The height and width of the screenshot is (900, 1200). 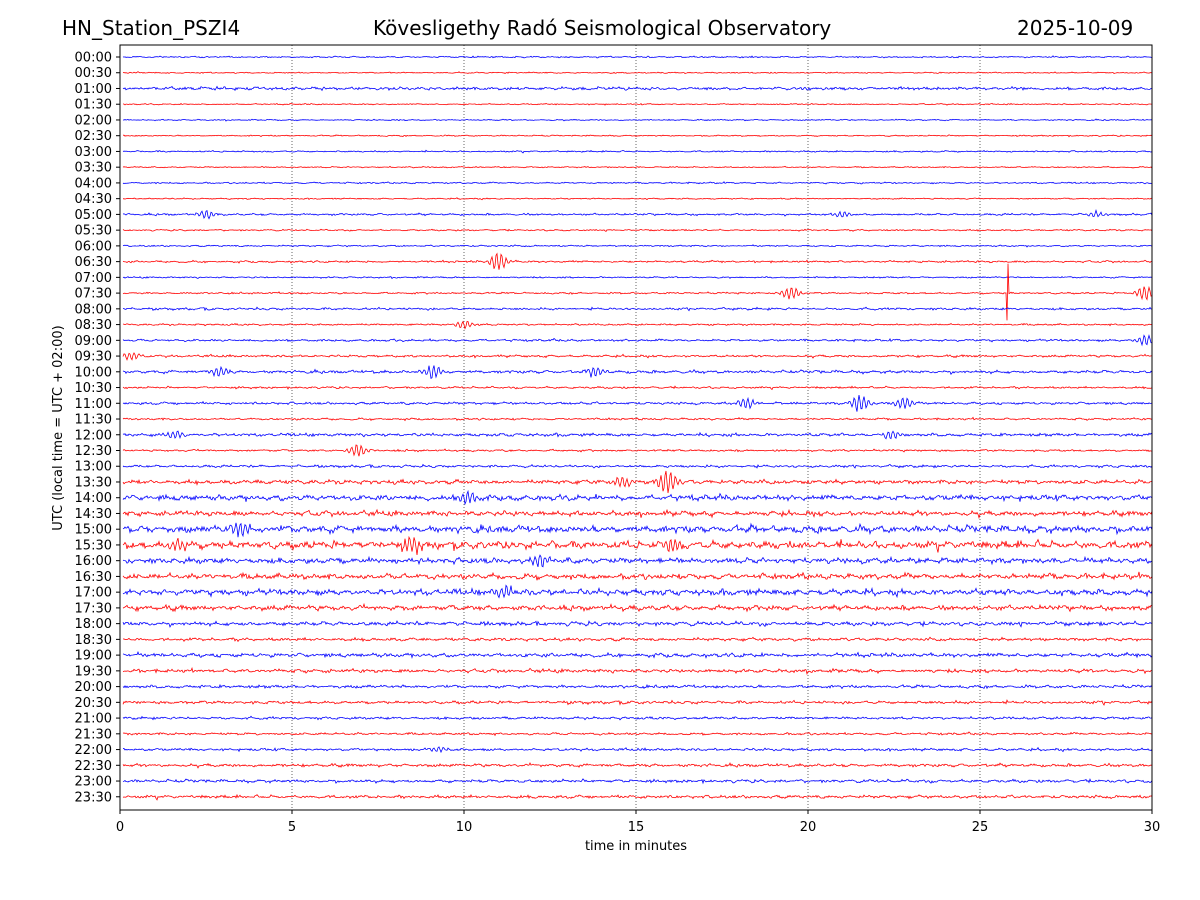 I want to click on x-tick-label: 10, so click(x=464, y=827).